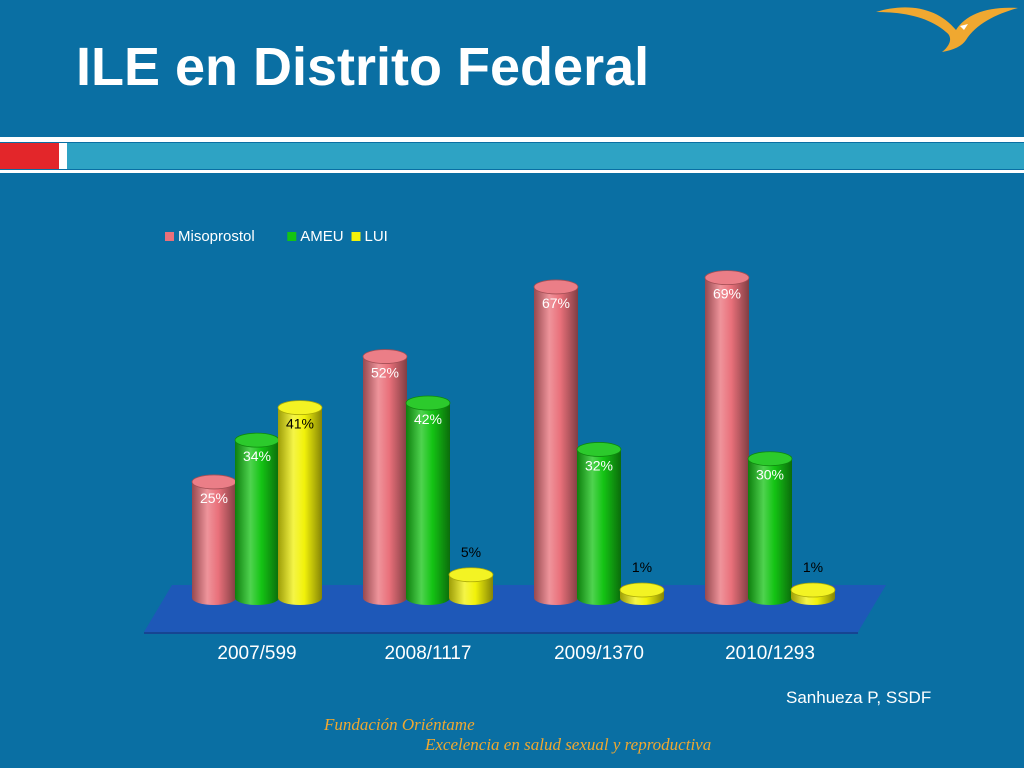 The image size is (1024, 768). Describe the element at coordinates (256, 653) in the screenshot. I see `category-label-0: 2007/599` at that location.